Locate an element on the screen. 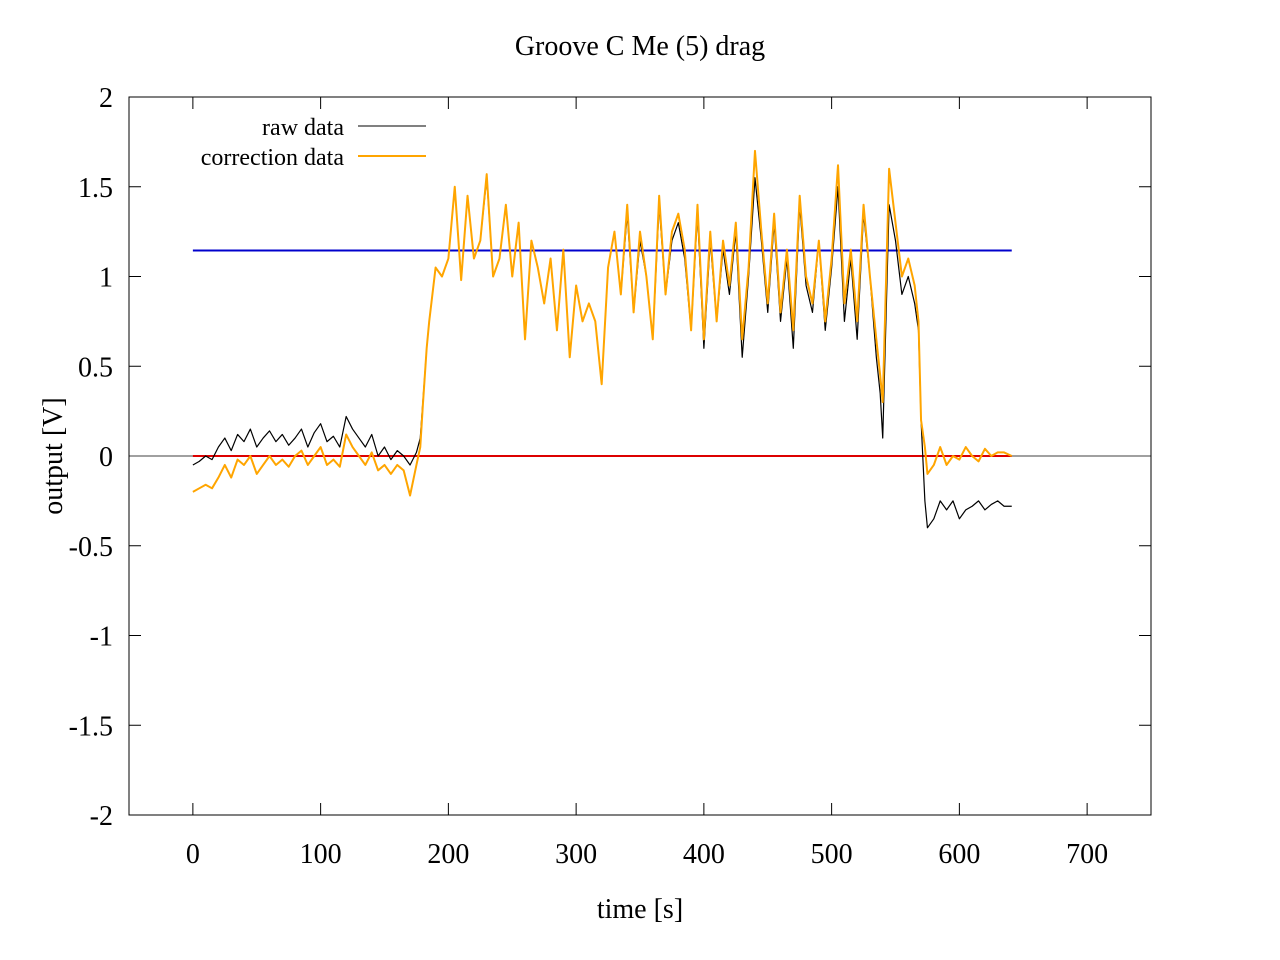  chart-title: Groove C Me (5) drag is located at coordinates (640, 46).